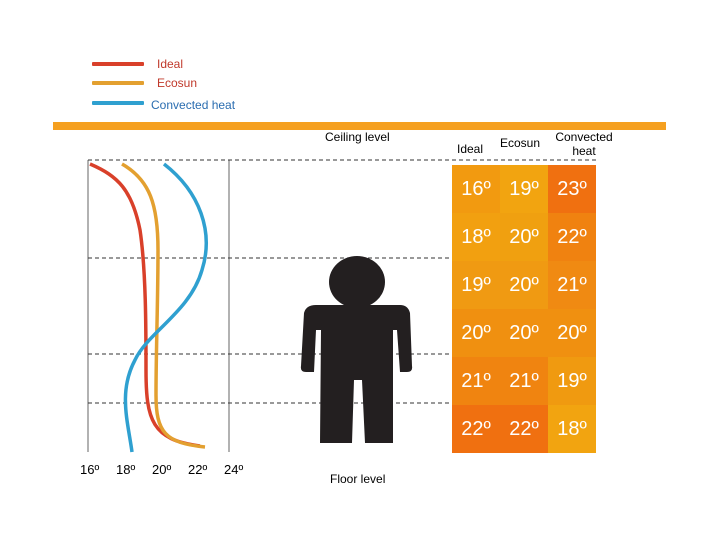  Describe the element at coordinates (476, 429) in the screenshot. I see `cell-r6-ideal: 22º` at that location.